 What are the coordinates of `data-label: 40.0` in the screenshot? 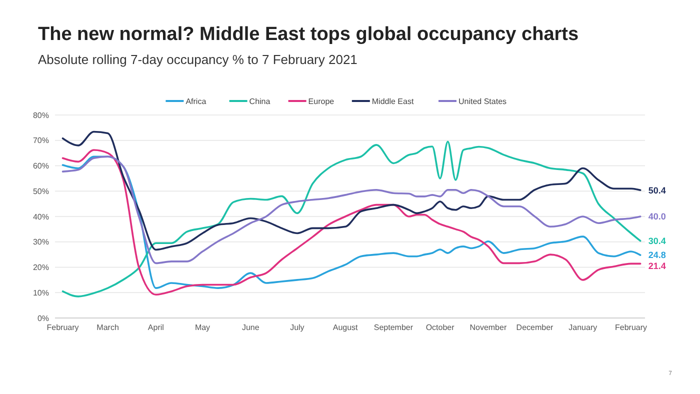 It's located at (657, 217).